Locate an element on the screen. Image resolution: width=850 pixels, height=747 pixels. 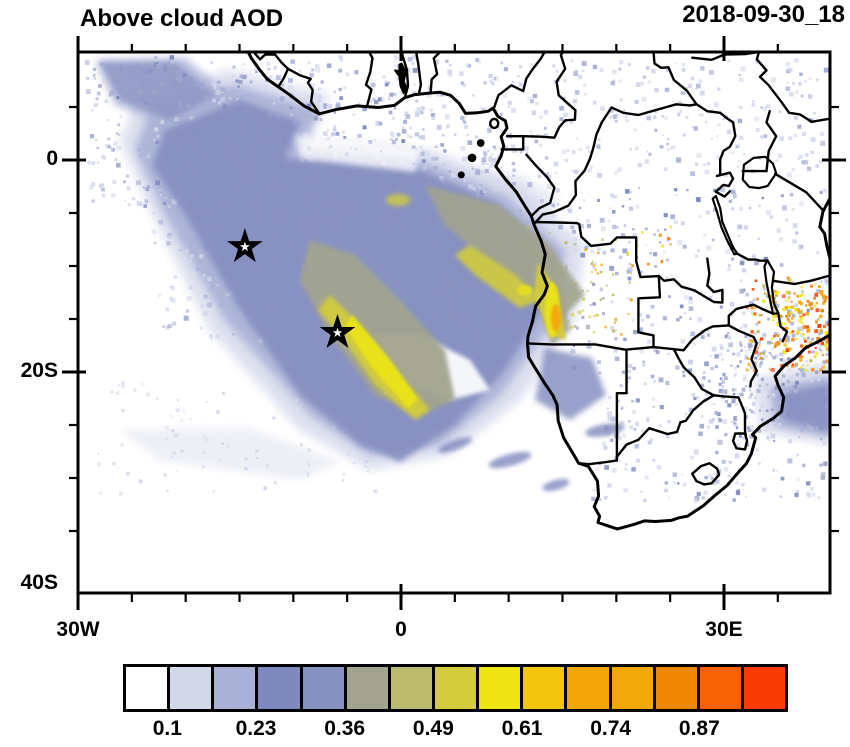
colorbar-tick-label: 0.23 is located at coordinates (256, 728).